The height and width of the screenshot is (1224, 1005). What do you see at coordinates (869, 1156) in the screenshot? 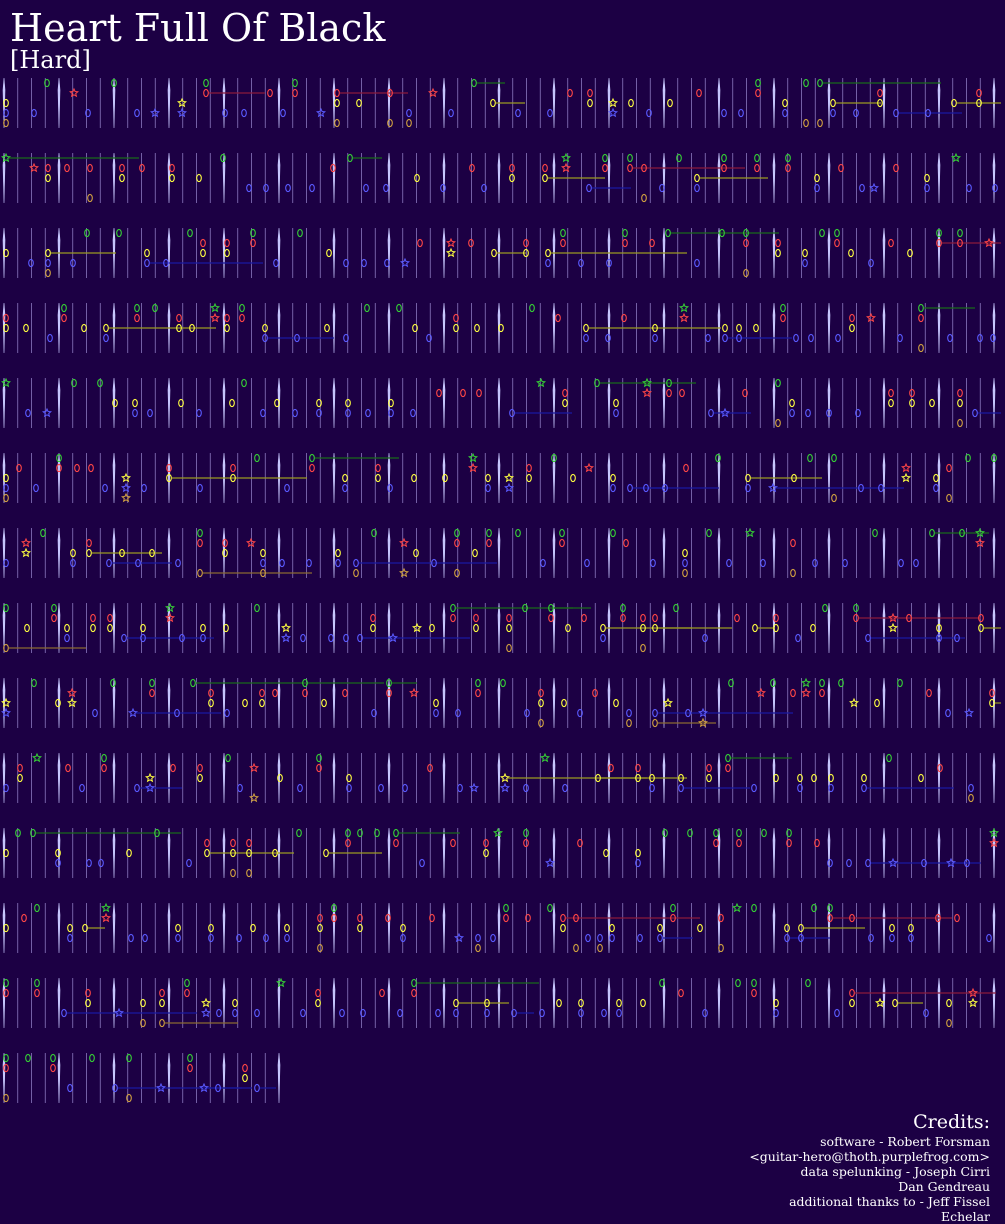
I see `credit-line-email: <guitar-hero@thoth.purplefrog.com>` at bounding box center [869, 1156].